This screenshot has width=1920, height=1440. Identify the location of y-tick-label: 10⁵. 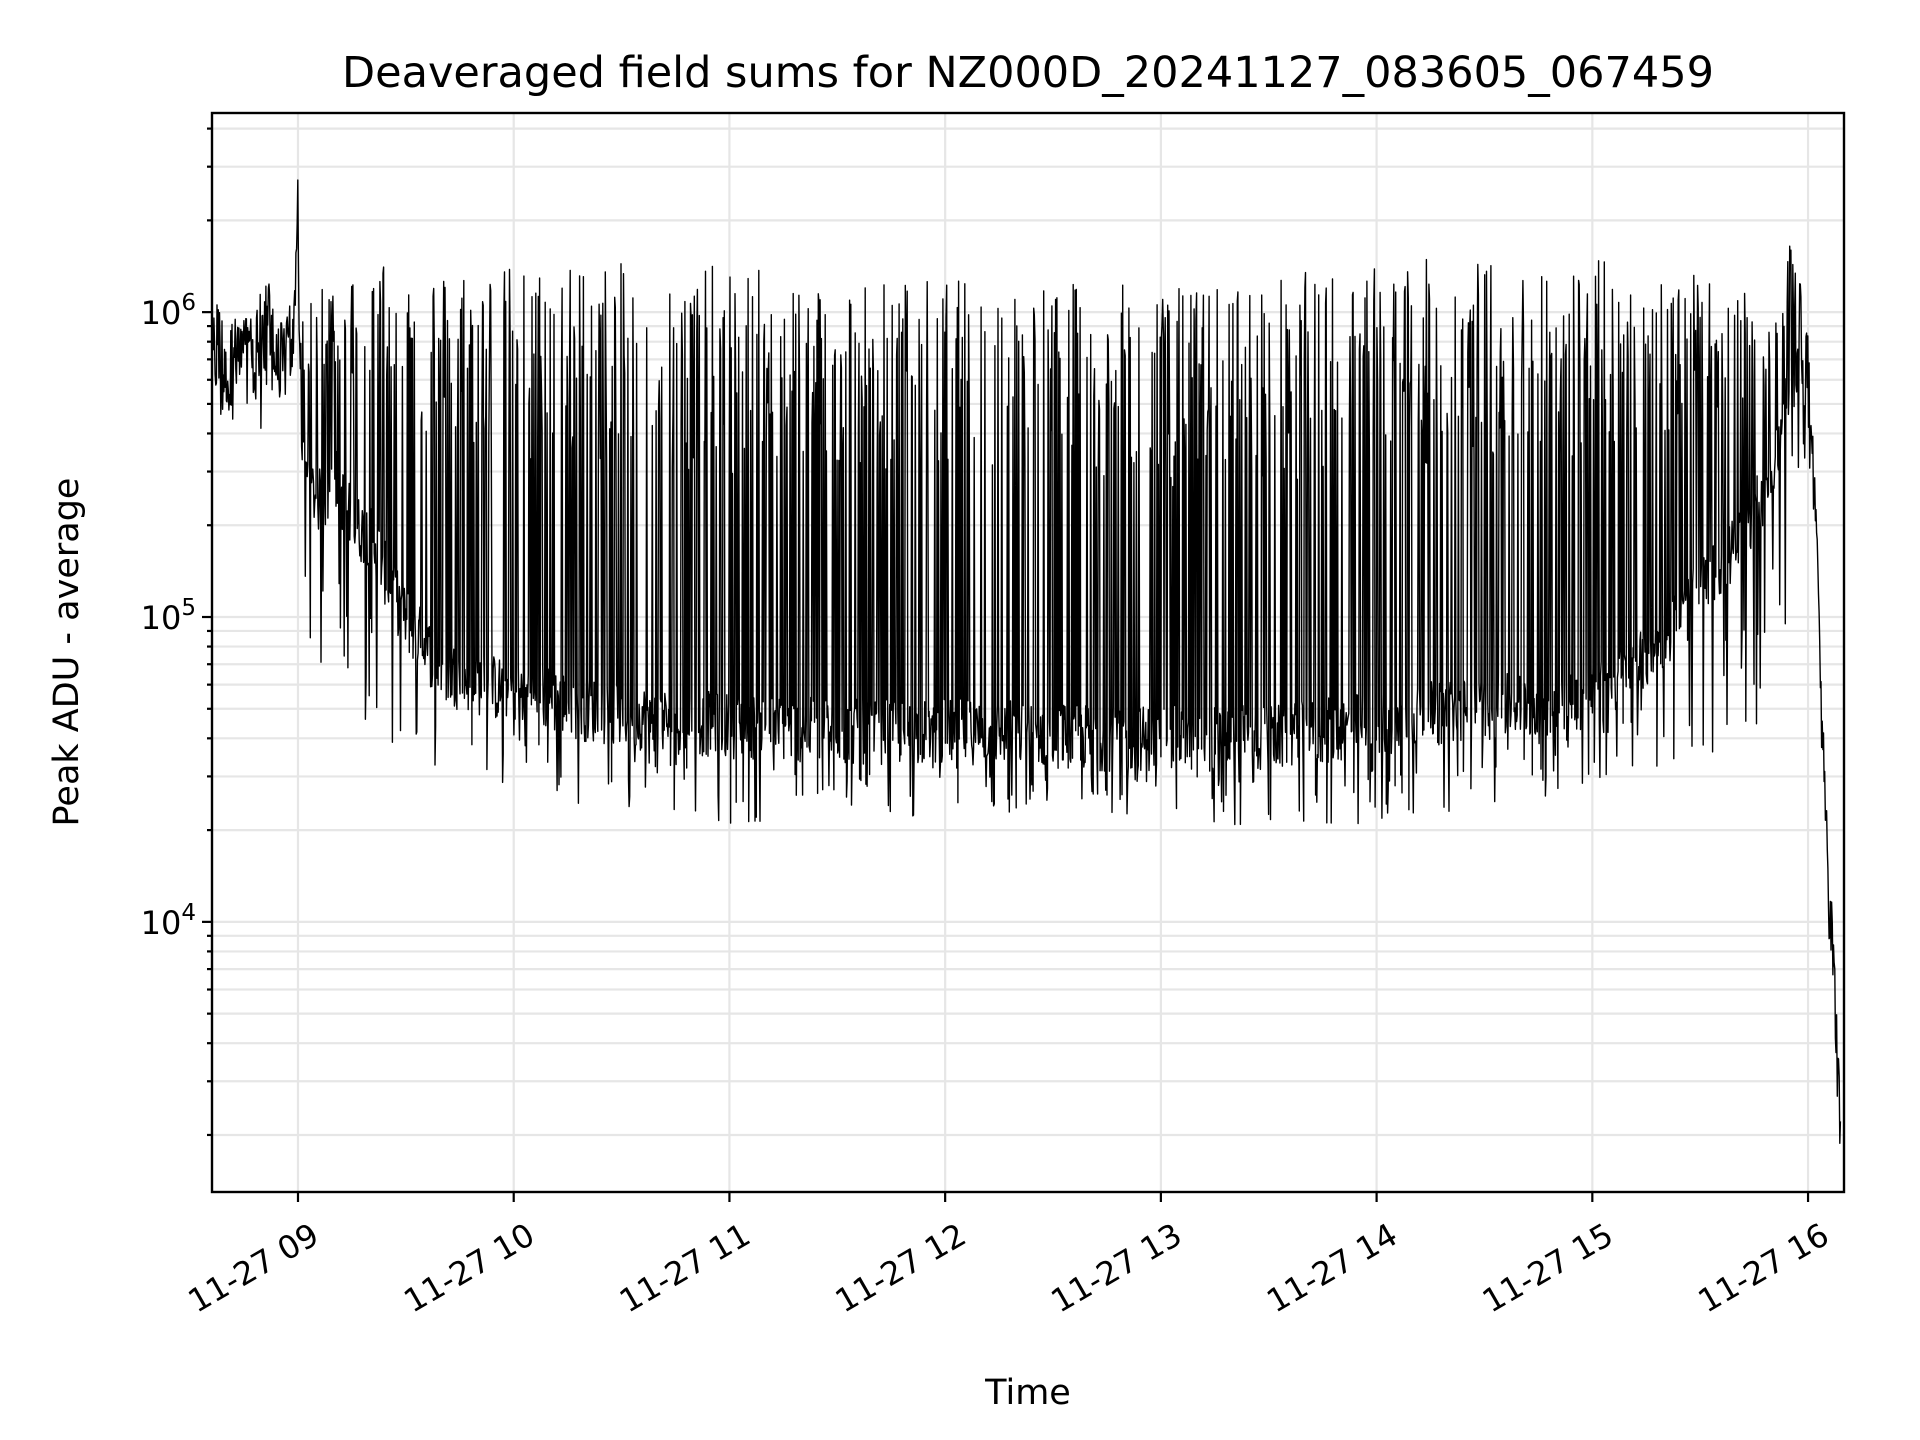
(168, 616).